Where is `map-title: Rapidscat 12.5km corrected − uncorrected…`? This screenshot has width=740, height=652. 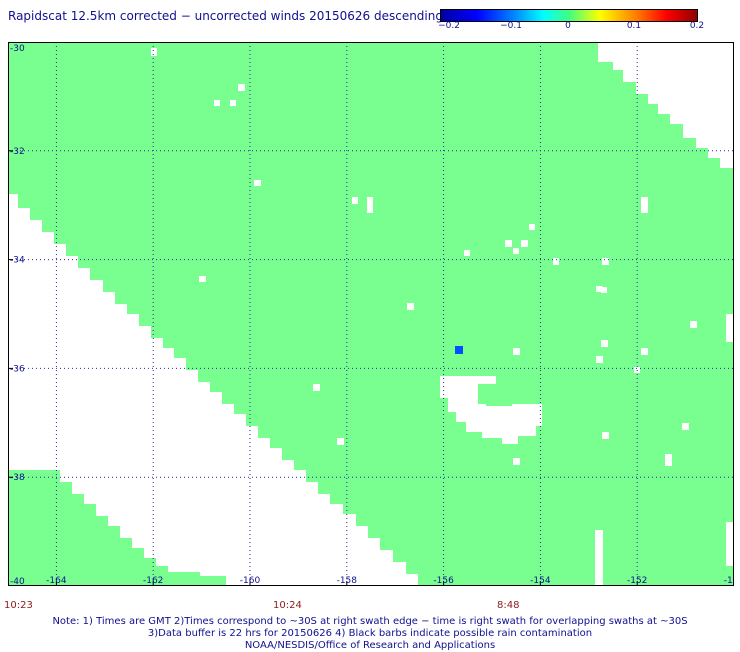
map-title: Rapidscat 12.5km corrected − uncorrected… is located at coordinates (225, 16).